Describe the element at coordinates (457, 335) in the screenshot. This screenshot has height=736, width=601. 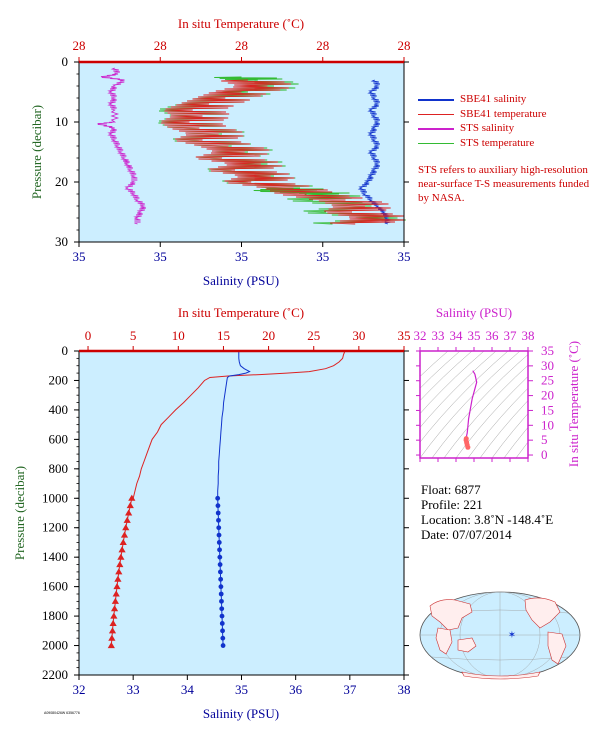
I see `ts-salinity-tick-label: 34` at that location.